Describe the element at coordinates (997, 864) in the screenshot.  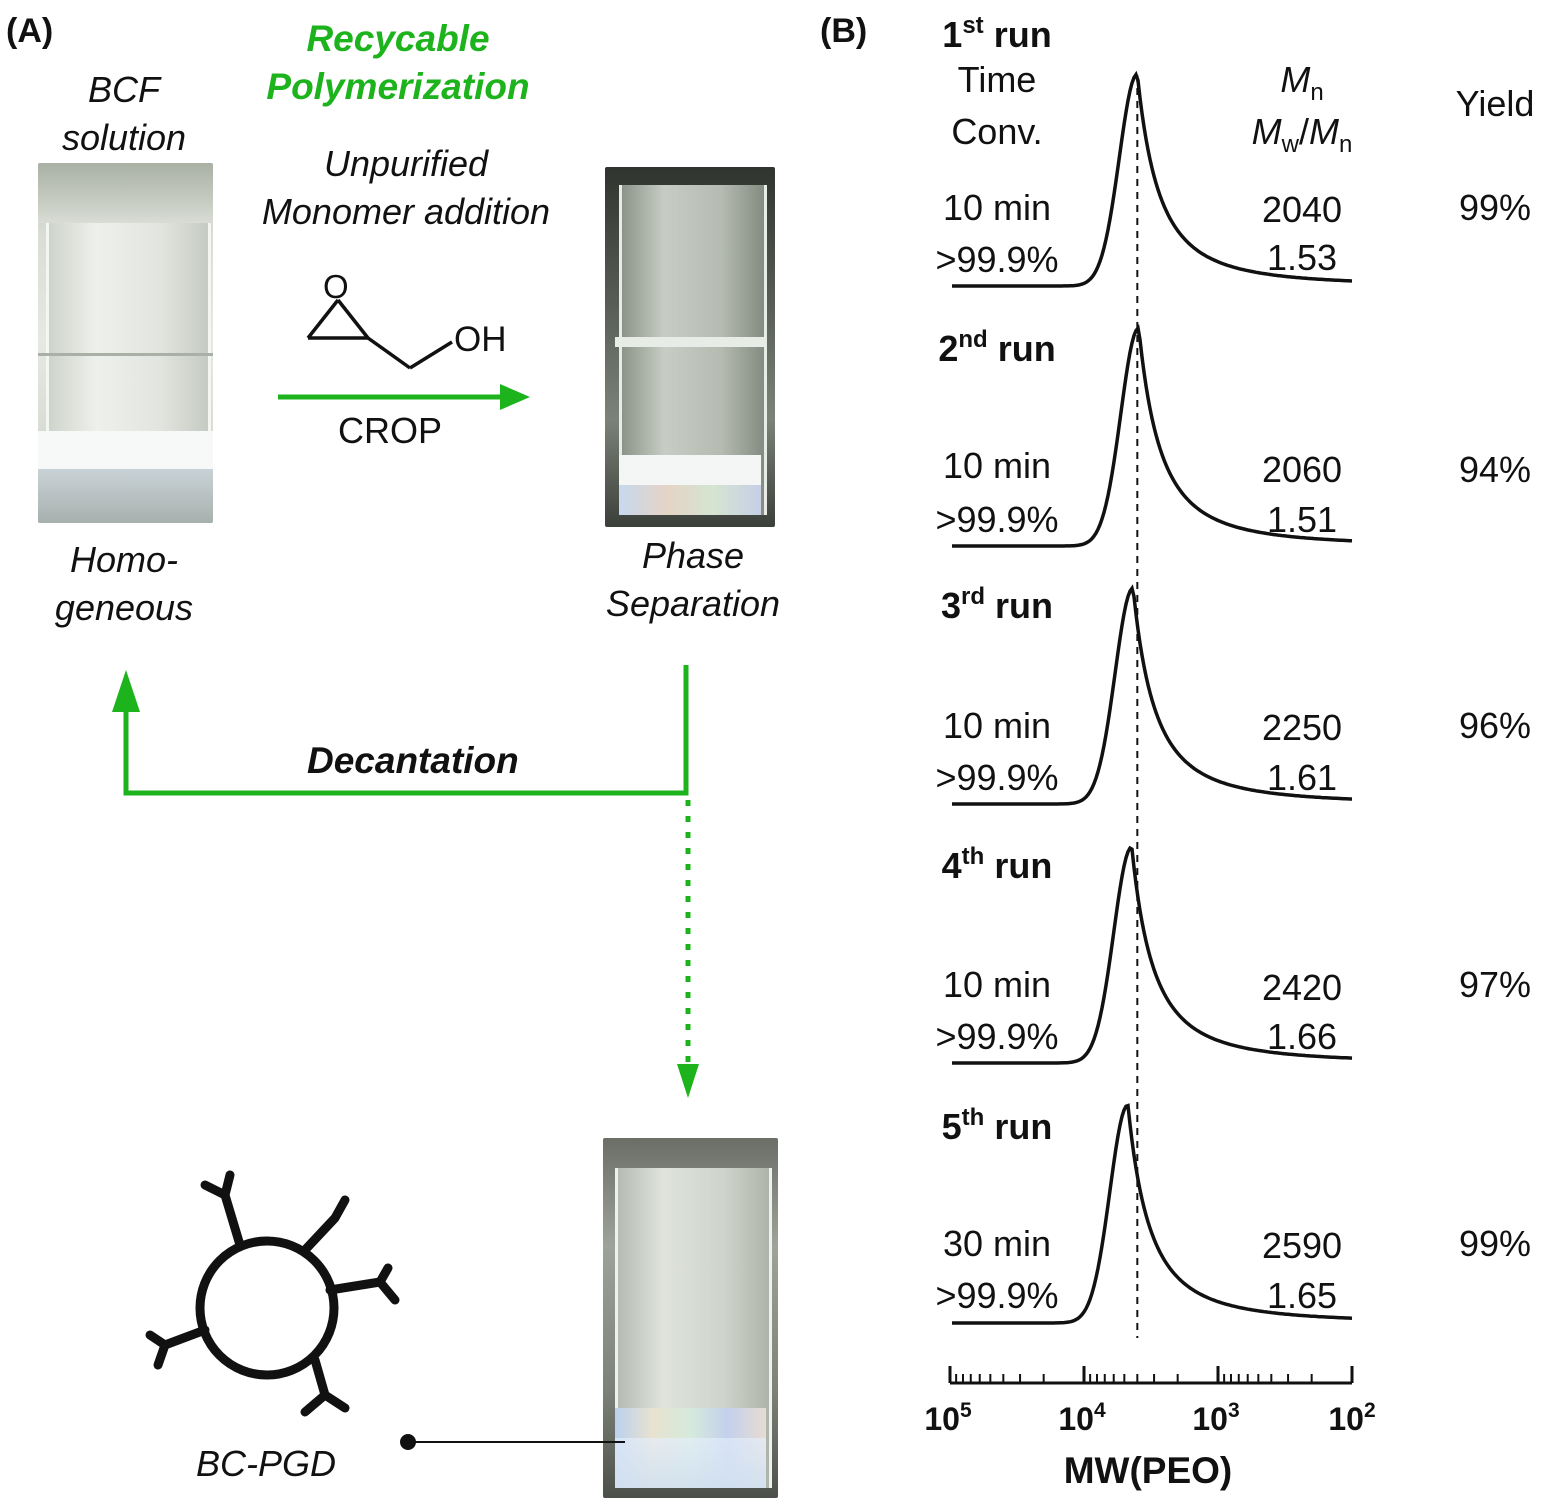
I see `run-title: 4th run` at that location.